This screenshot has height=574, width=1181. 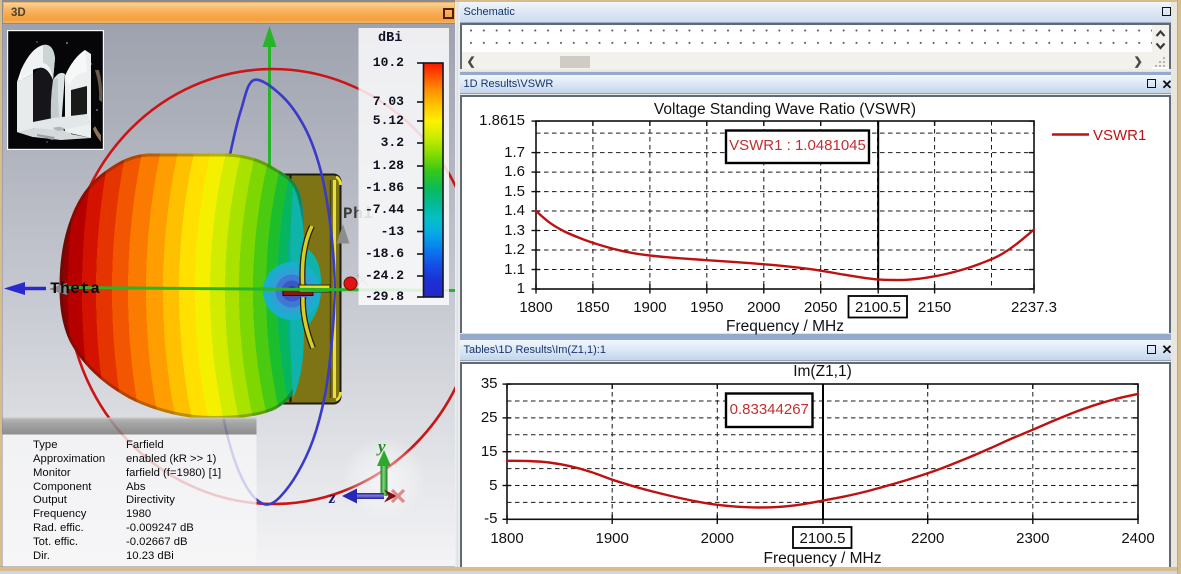 I want to click on svg-text: z, so click(x=332, y=497).